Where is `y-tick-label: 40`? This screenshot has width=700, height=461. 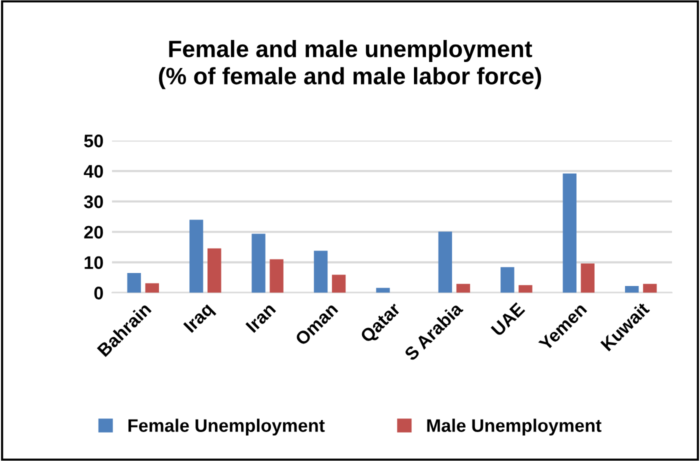 y-tick-label: 40 is located at coordinates (93, 171).